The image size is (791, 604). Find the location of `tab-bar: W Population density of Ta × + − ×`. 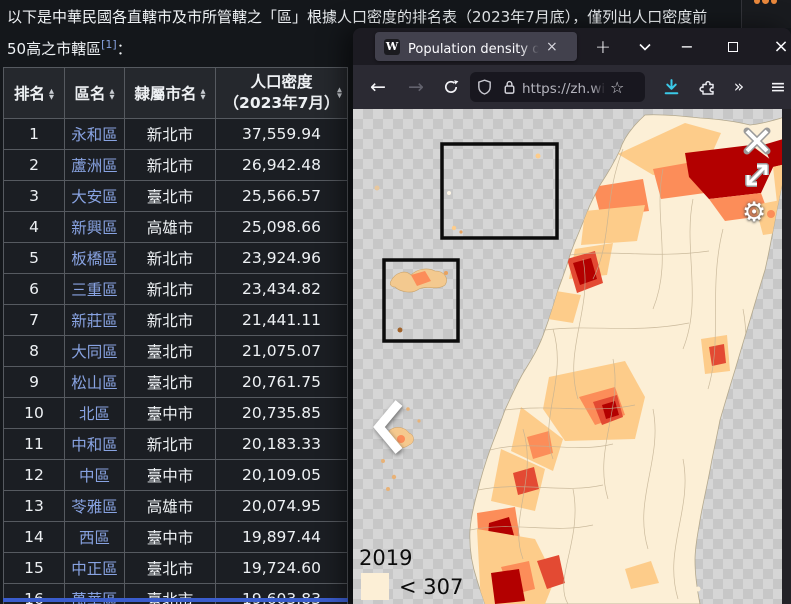

tab-bar: W Population density of Ta × + − × is located at coordinates (572, 46).